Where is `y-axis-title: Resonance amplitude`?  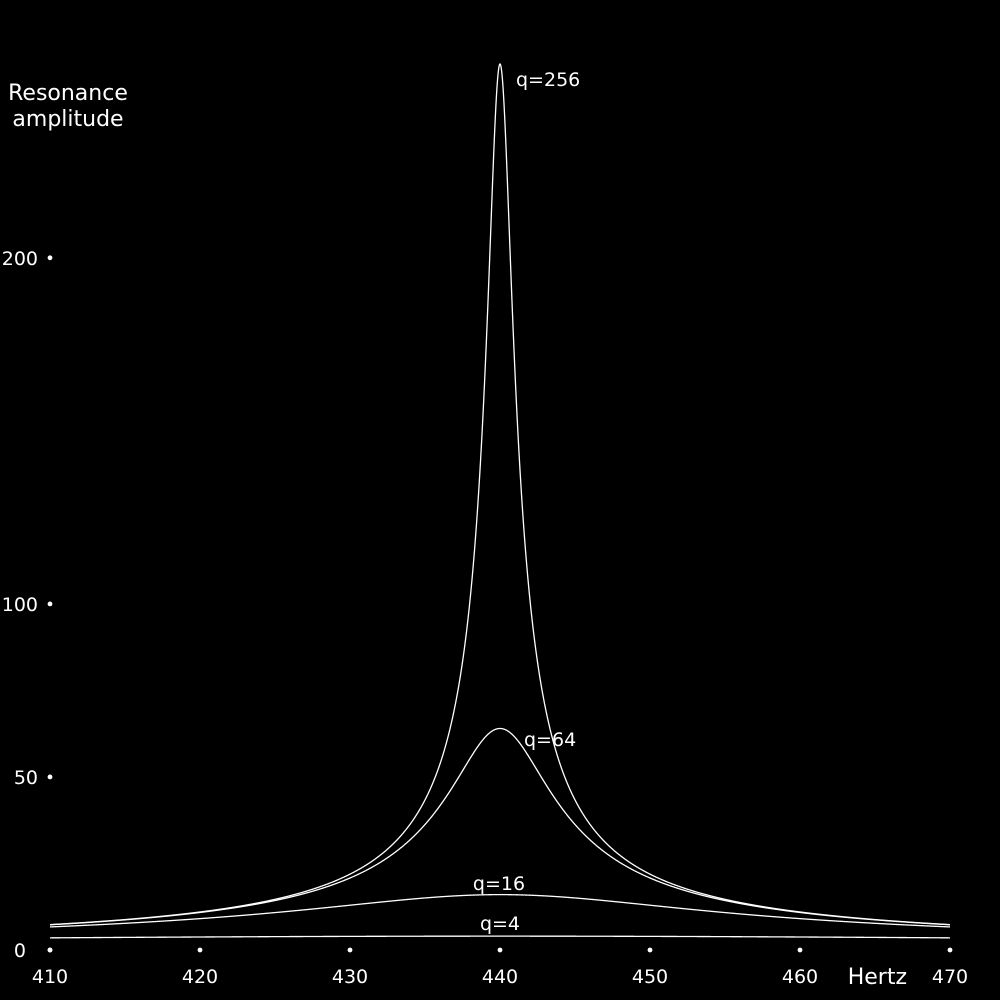 y-axis-title: Resonance amplitude is located at coordinates (68, 106).